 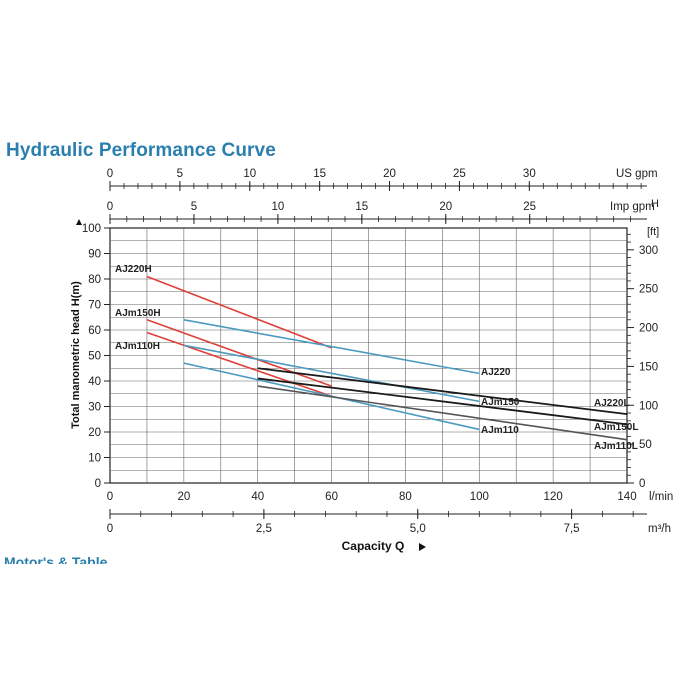 I want to click on series-label-aj220h: AJ220H, so click(x=133, y=269).